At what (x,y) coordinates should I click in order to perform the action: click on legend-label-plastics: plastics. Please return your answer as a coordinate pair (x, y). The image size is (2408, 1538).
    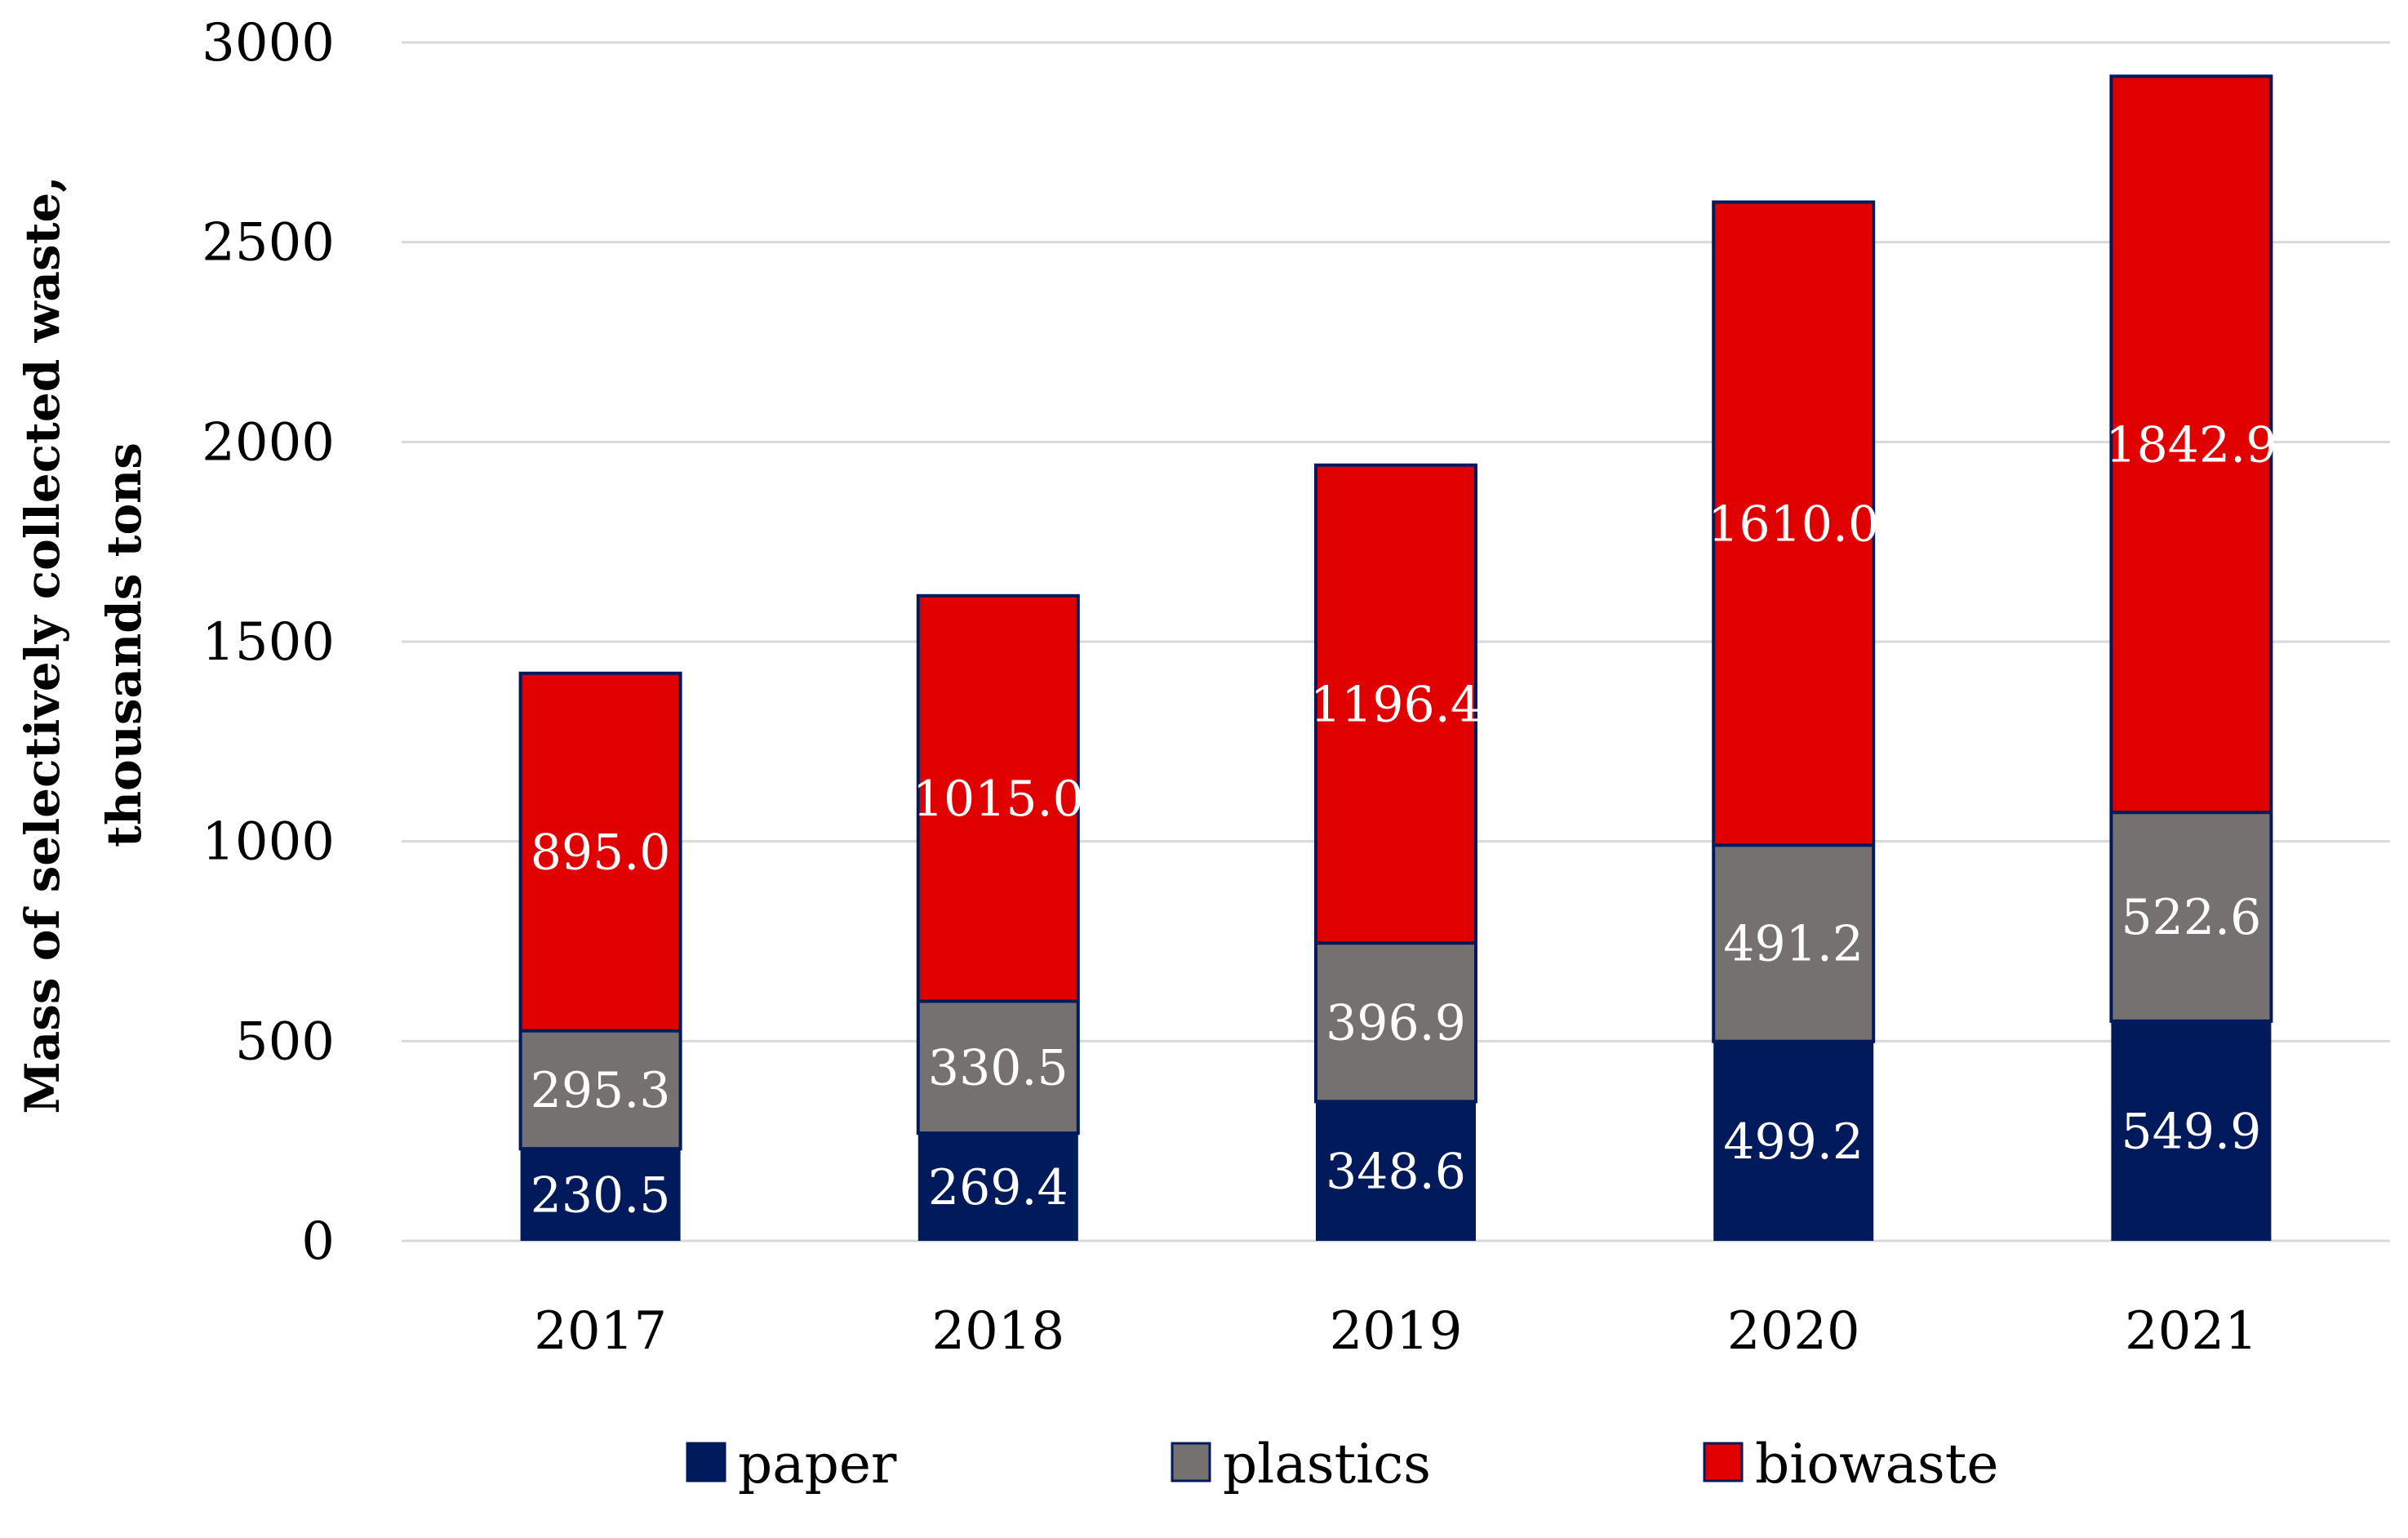
    Looking at the image, I should click on (1327, 1464).